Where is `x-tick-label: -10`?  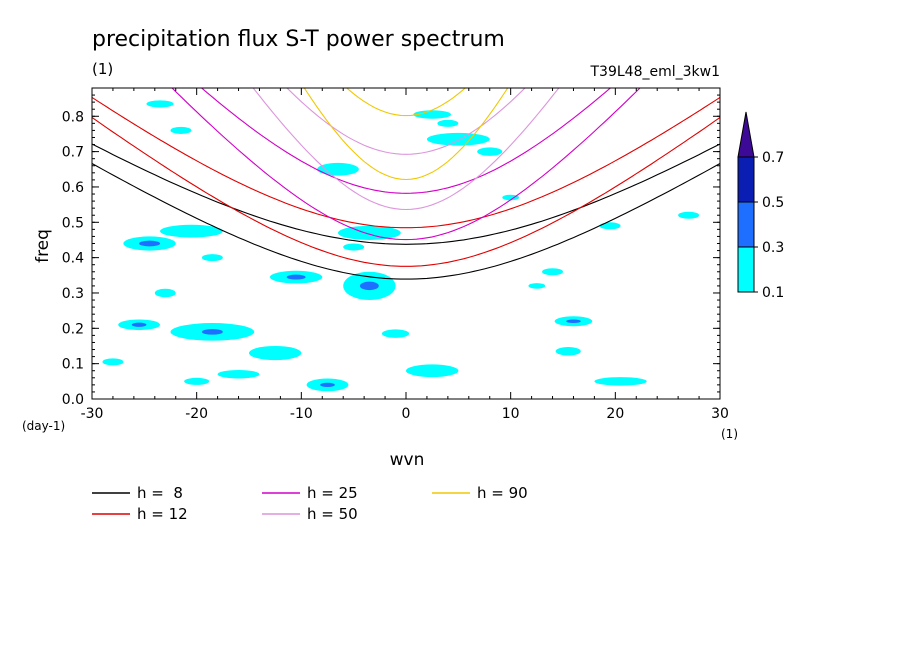
x-tick-label: -10 is located at coordinates (301, 414).